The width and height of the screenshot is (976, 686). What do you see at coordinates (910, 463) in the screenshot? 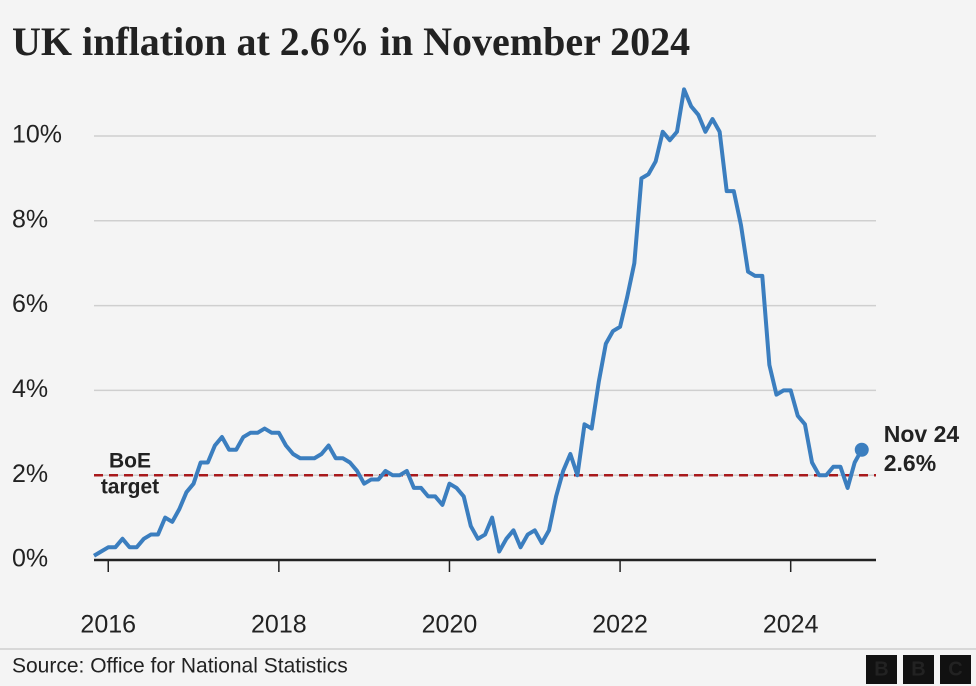
I see `end-label: 2.6%` at bounding box center [910, 463].